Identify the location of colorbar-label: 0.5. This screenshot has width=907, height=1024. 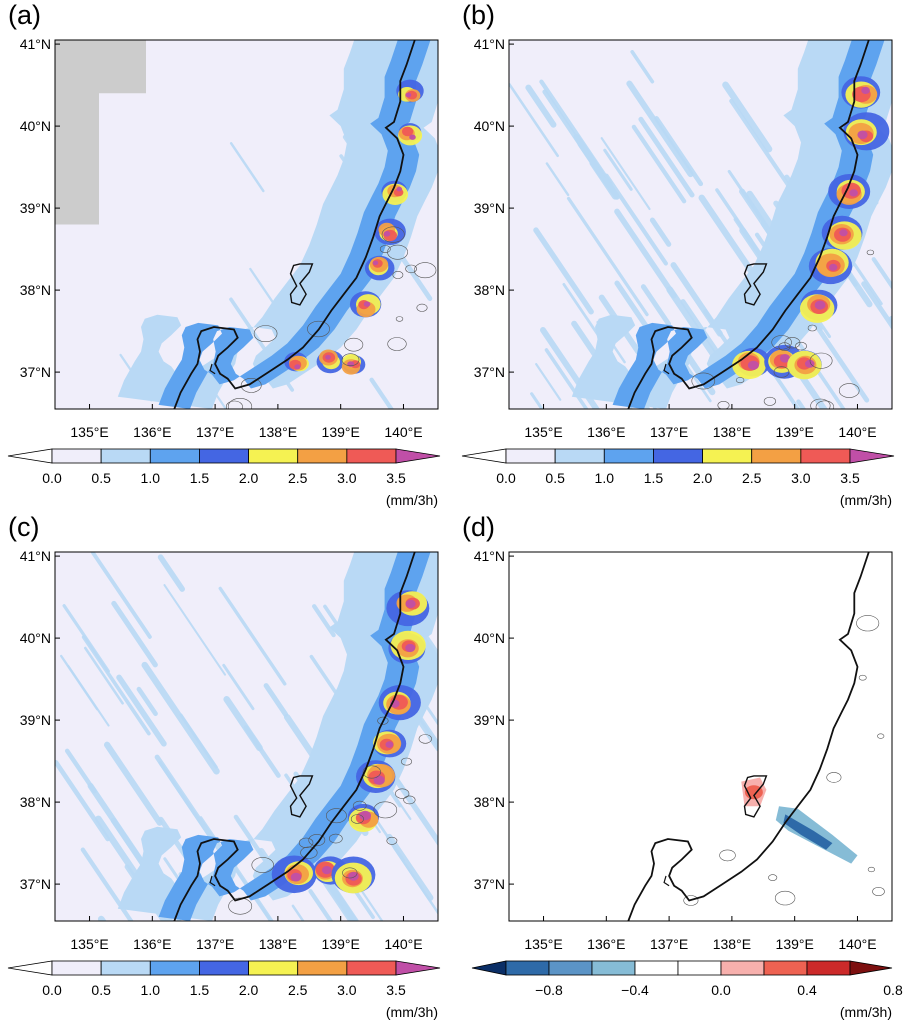
(101, 478).